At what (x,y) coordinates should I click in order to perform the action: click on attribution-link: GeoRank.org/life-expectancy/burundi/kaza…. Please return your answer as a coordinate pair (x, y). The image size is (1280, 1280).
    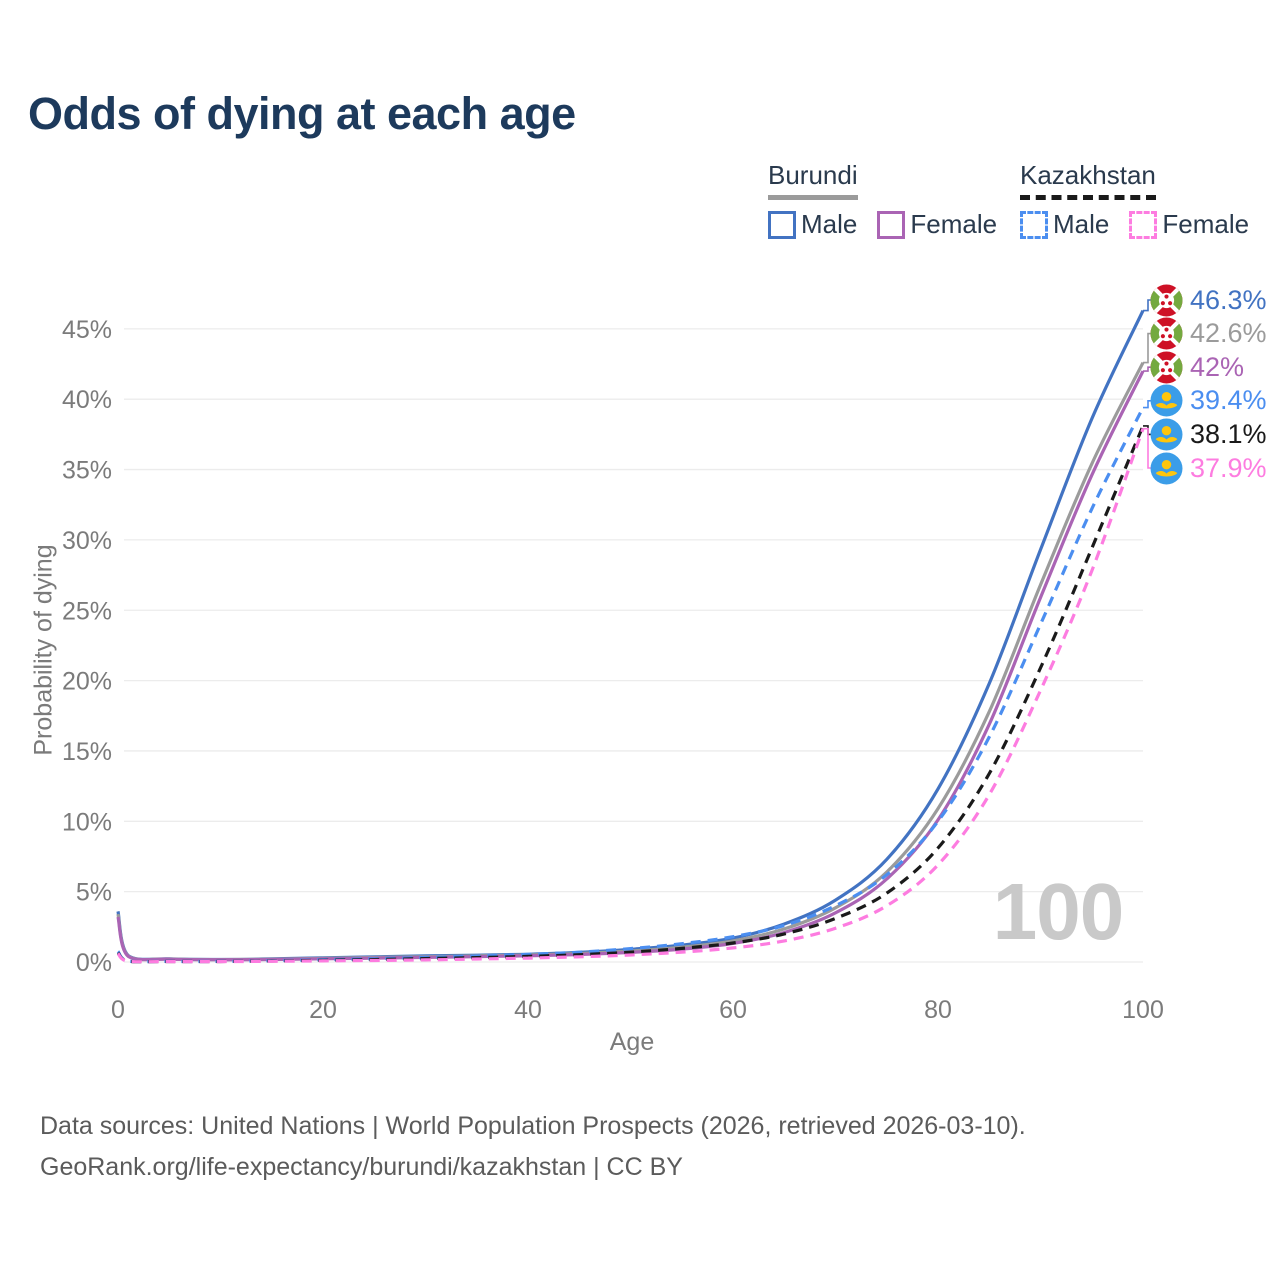
    Looking at the image, I should click on (361, 1166).